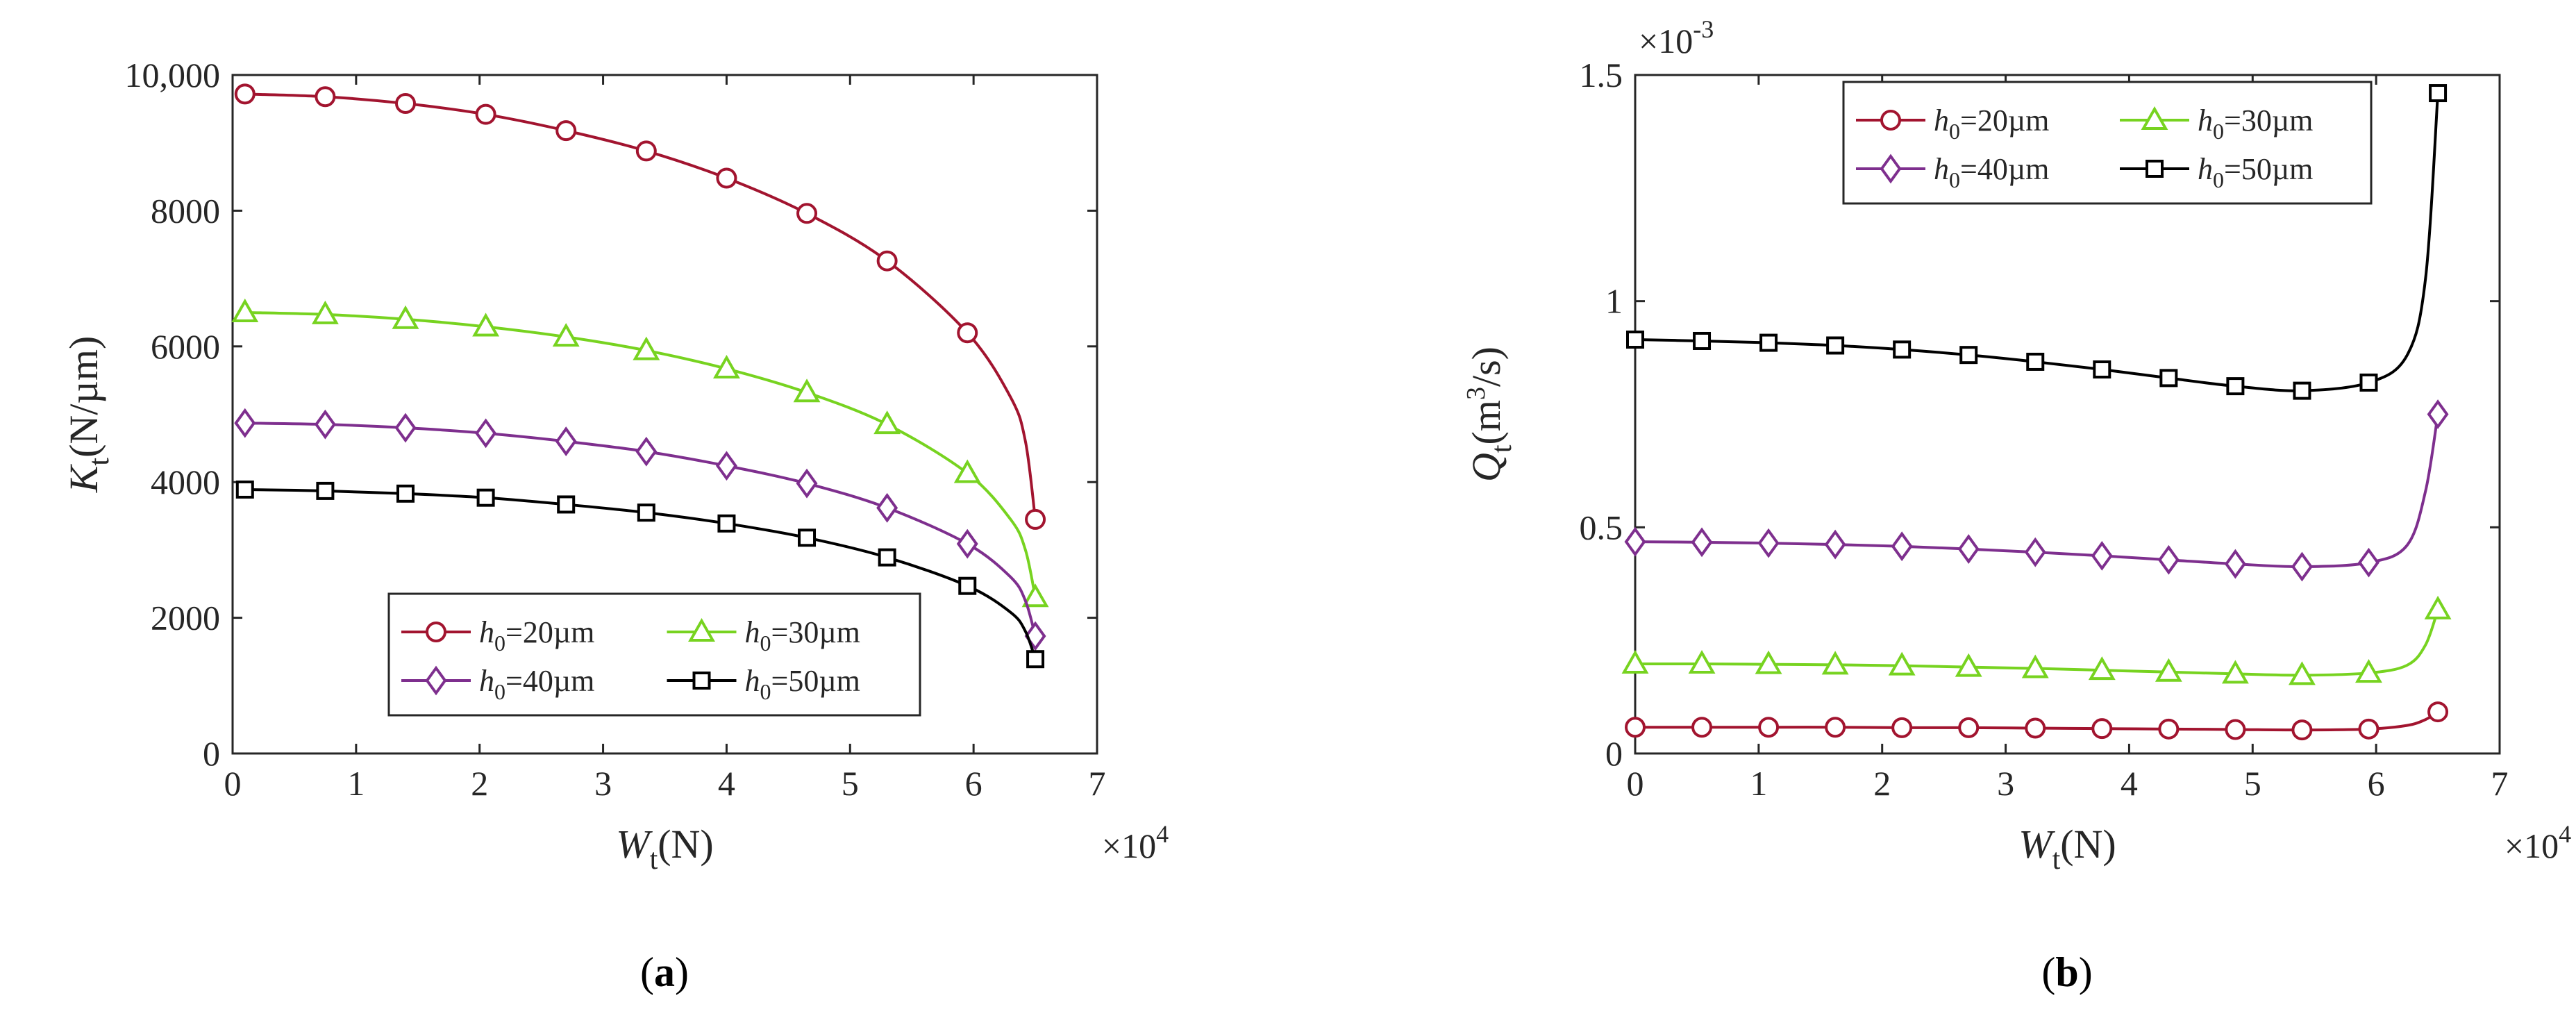  What do you see at coordinates (1486, 467) in the screenshot?
I see `y-axis-label-main: Q` at bounding box center [1486, 467].